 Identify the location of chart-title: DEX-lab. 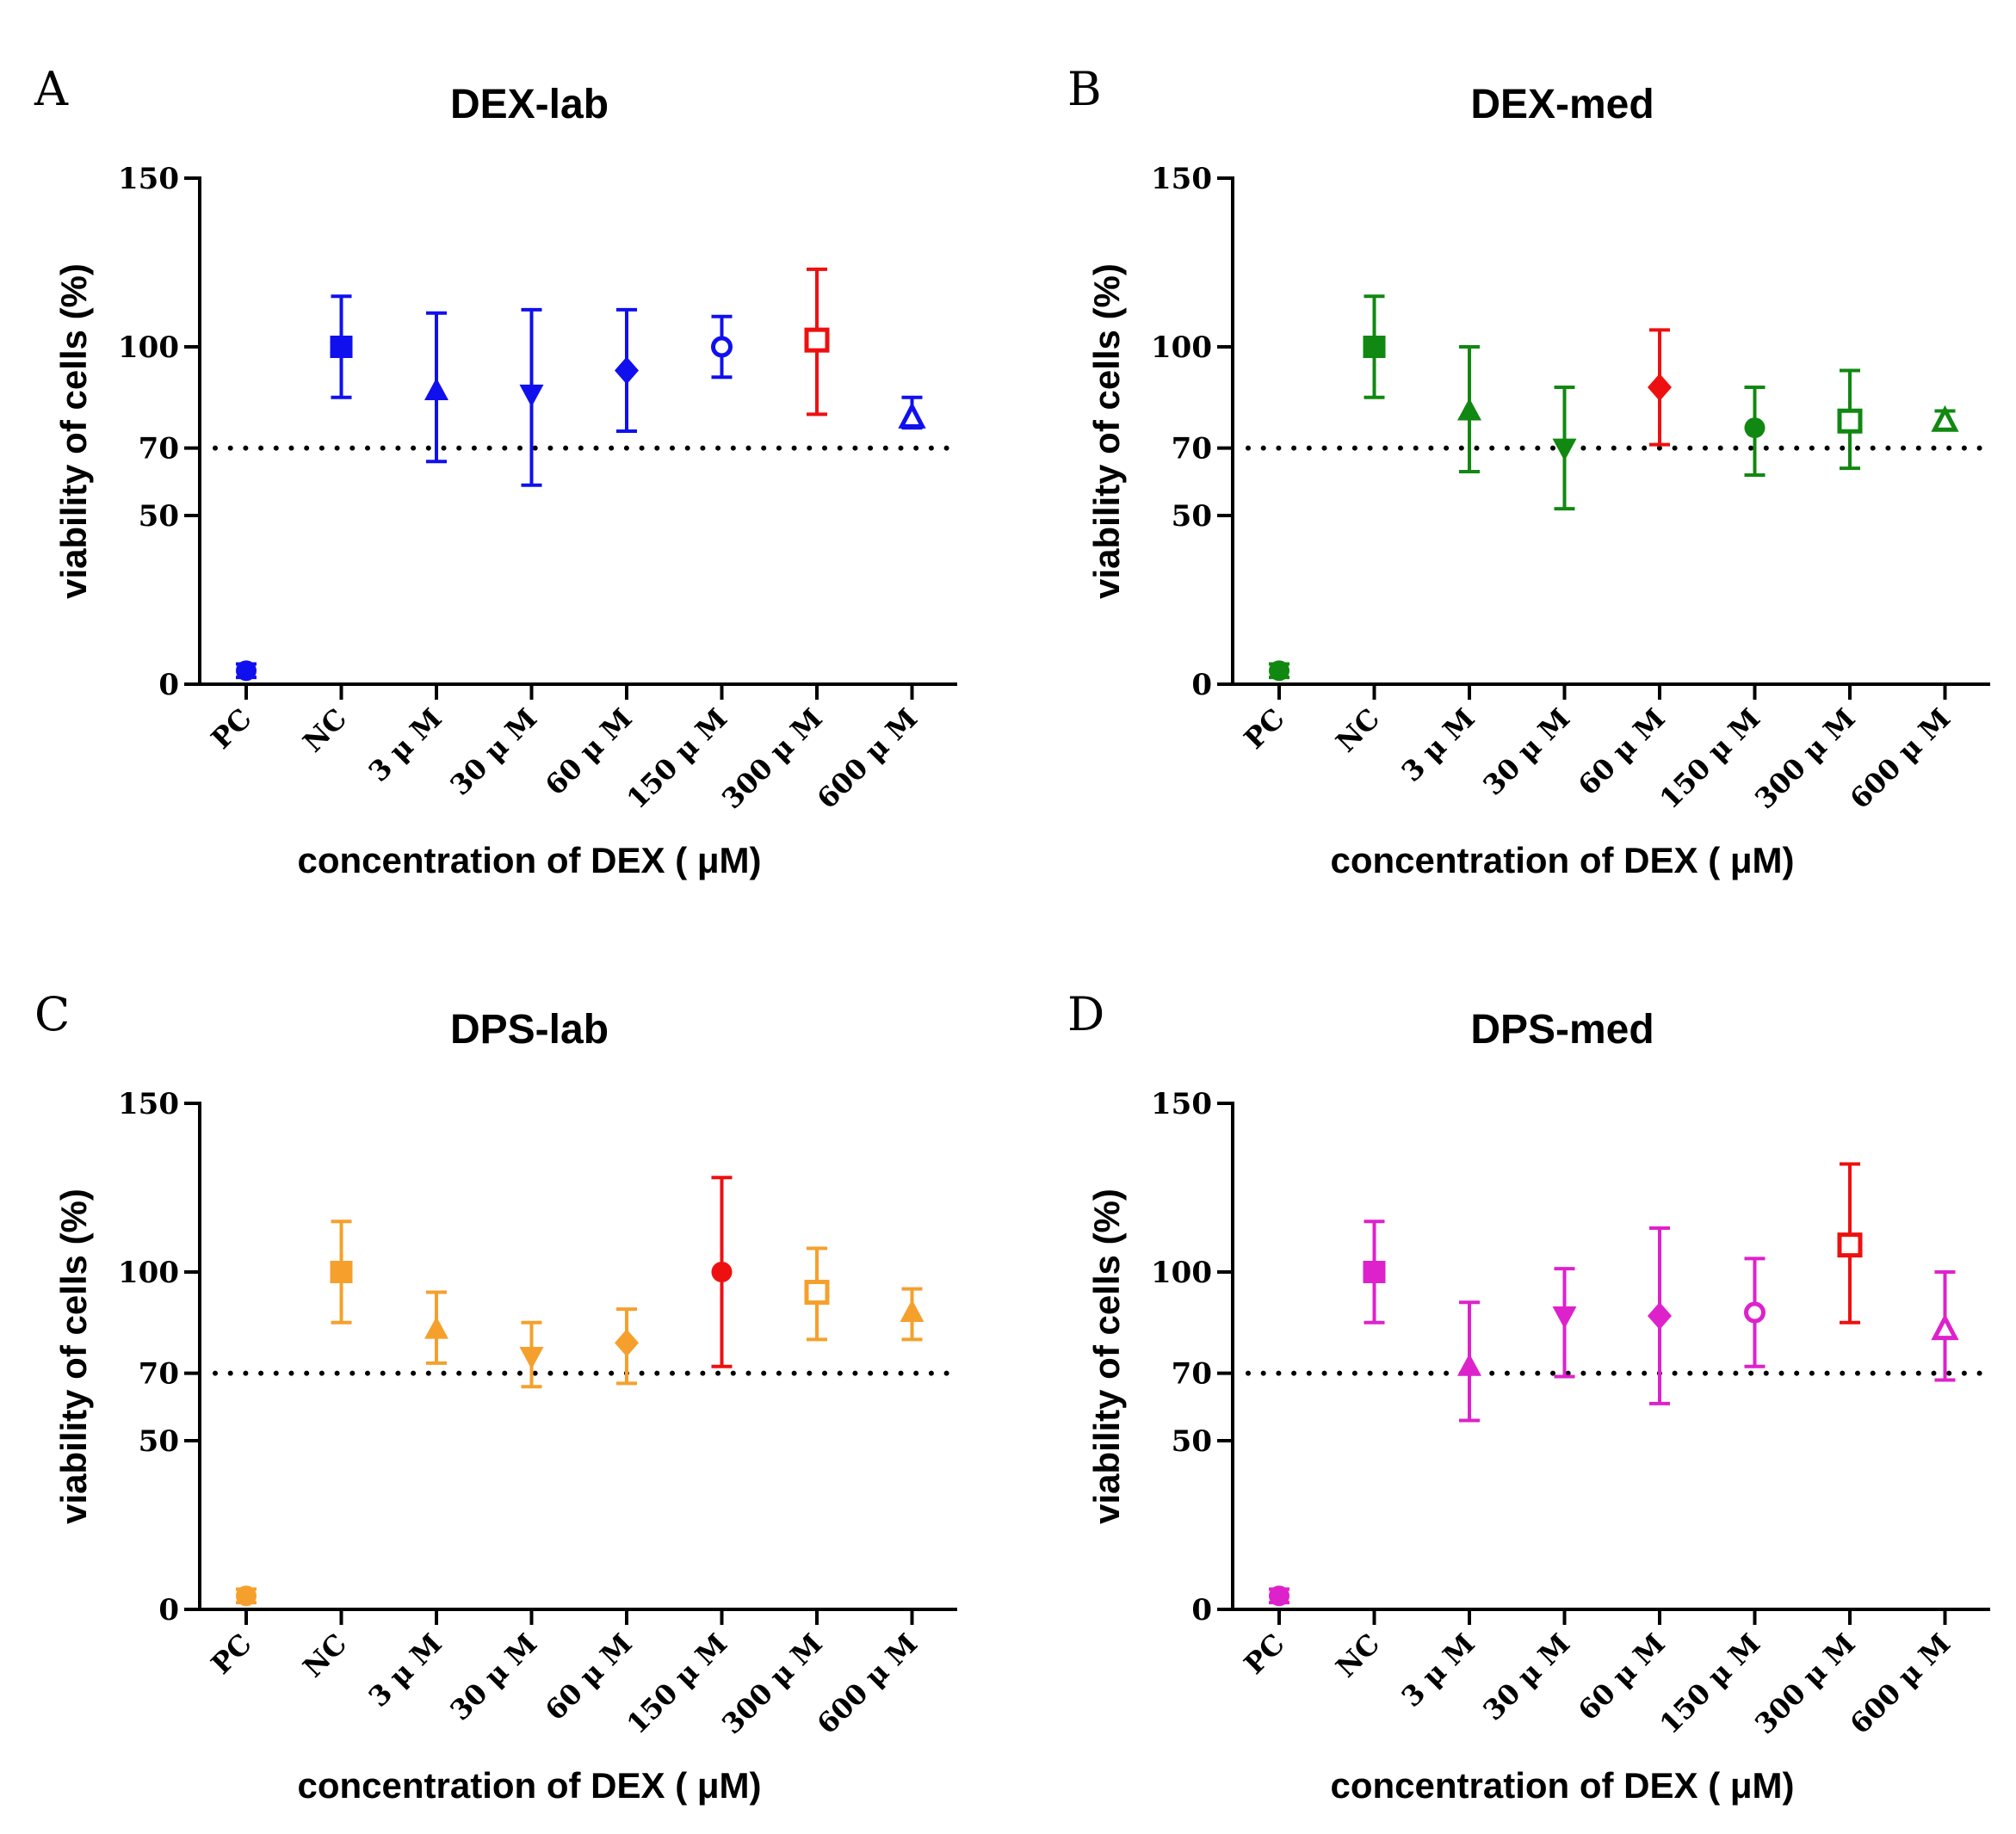
(529, 104).